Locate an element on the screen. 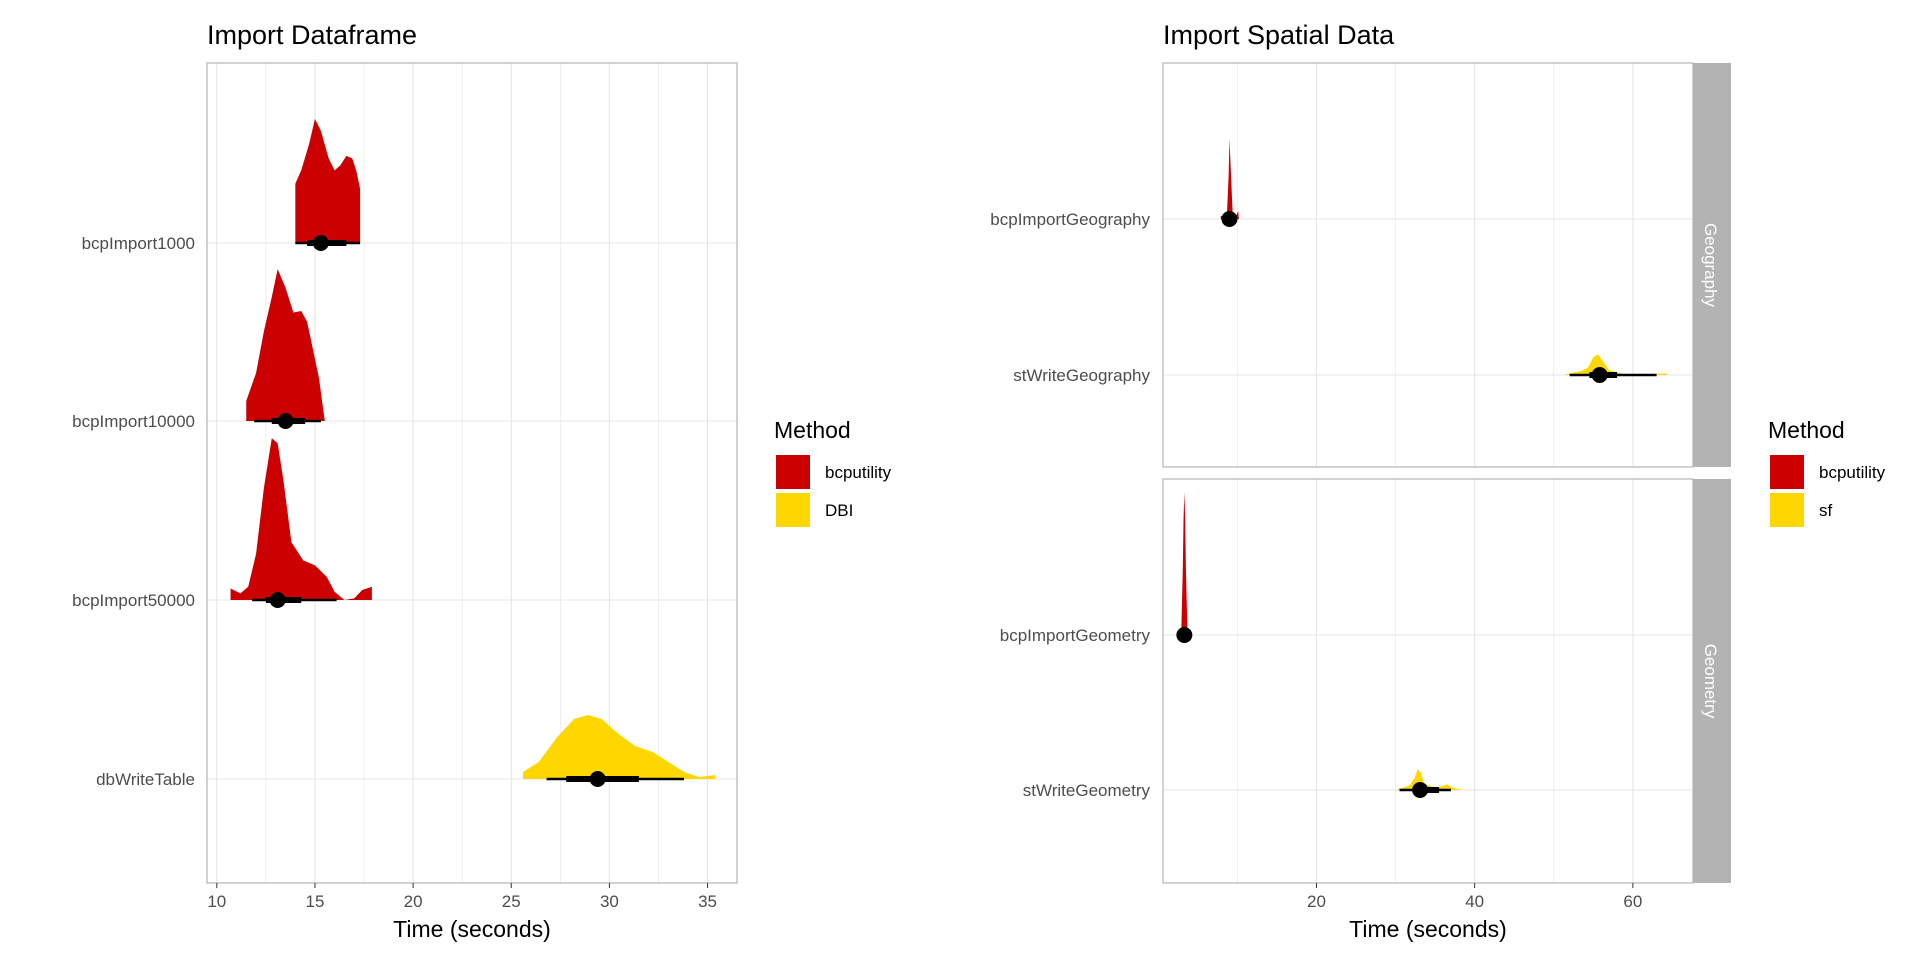 Image resolution: width=1920 pixels, height=960 pixels. facet-geography-strip: Geography is located at coordinates (1712, 265).